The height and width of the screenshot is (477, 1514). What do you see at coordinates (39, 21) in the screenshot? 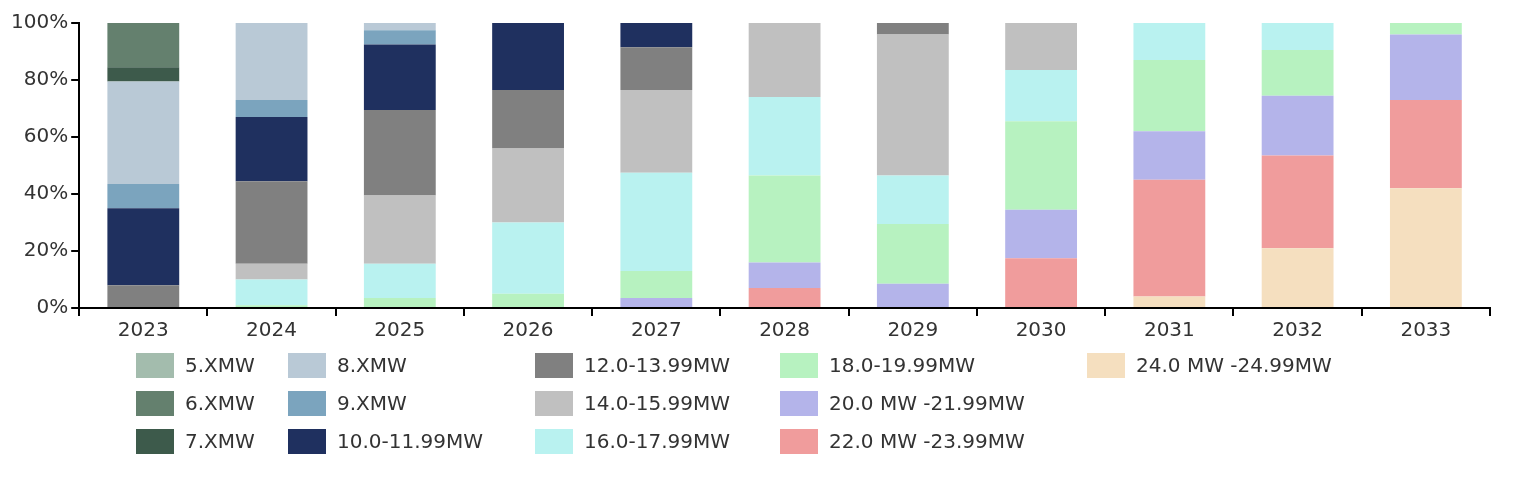
I see `y-tick-label: 100%` at bounding box center [39, 21].